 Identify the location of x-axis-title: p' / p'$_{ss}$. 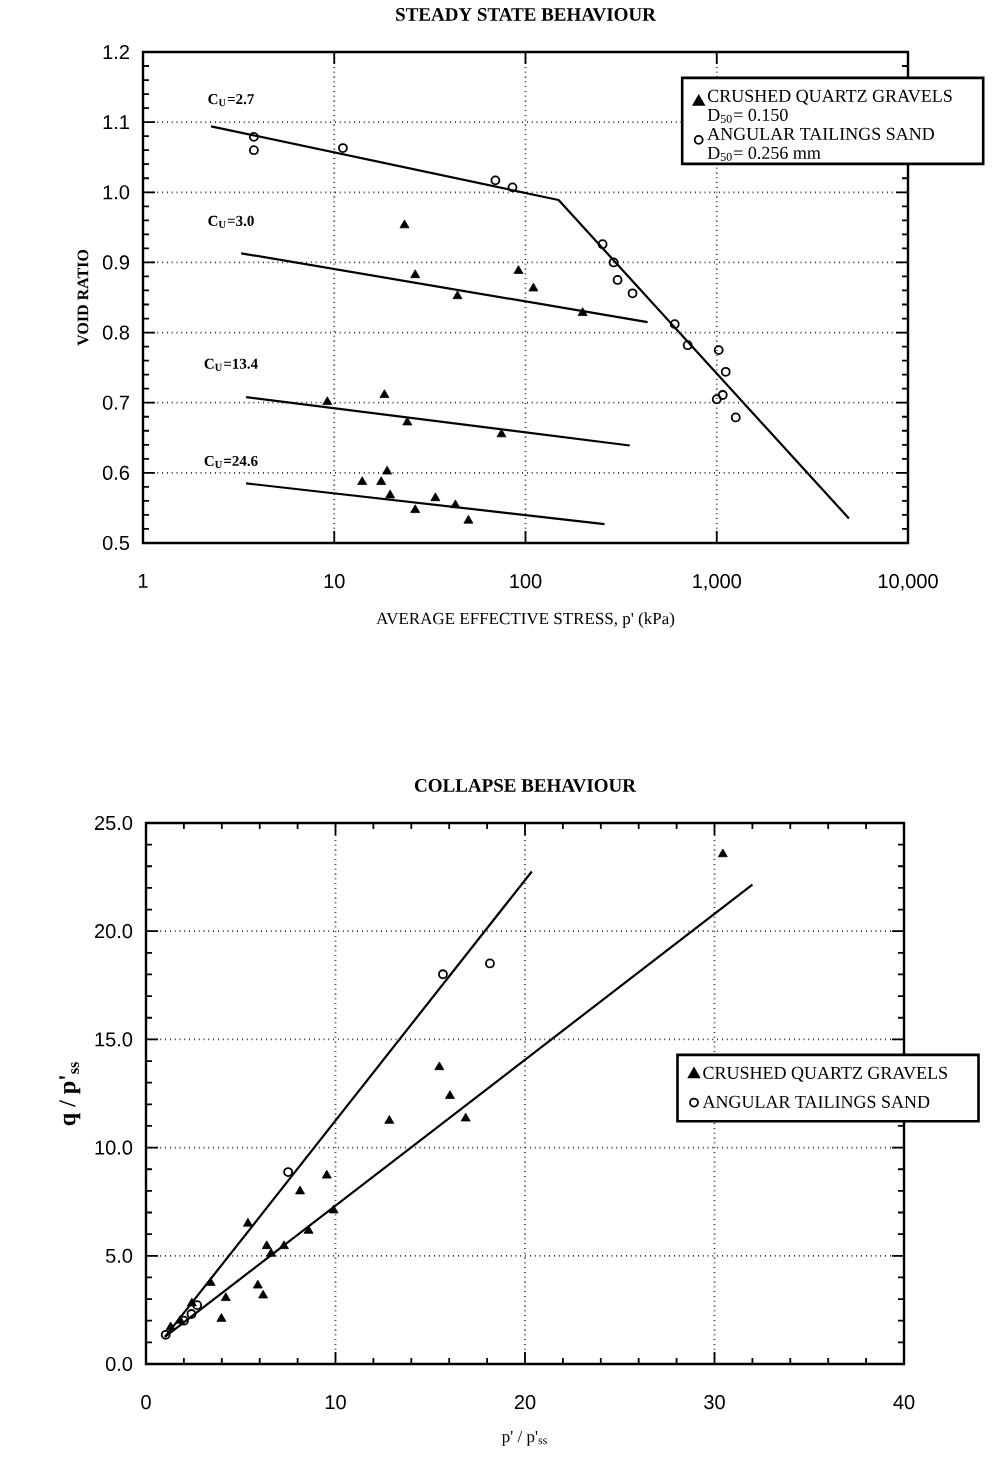
(524, 1438).